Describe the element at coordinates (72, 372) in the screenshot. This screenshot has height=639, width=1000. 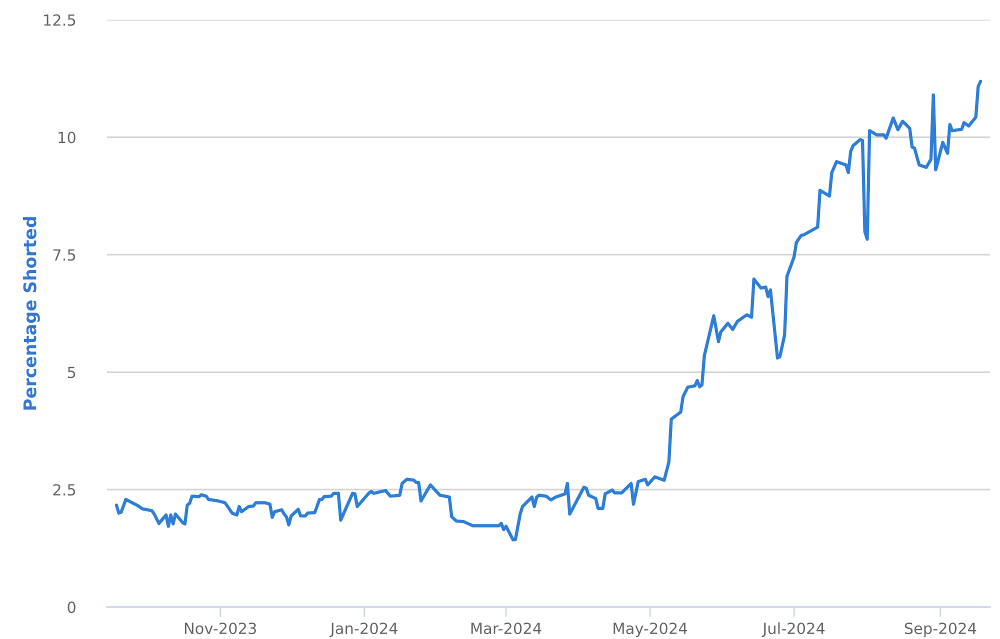
I see `y-tick-label: 5` at that location.